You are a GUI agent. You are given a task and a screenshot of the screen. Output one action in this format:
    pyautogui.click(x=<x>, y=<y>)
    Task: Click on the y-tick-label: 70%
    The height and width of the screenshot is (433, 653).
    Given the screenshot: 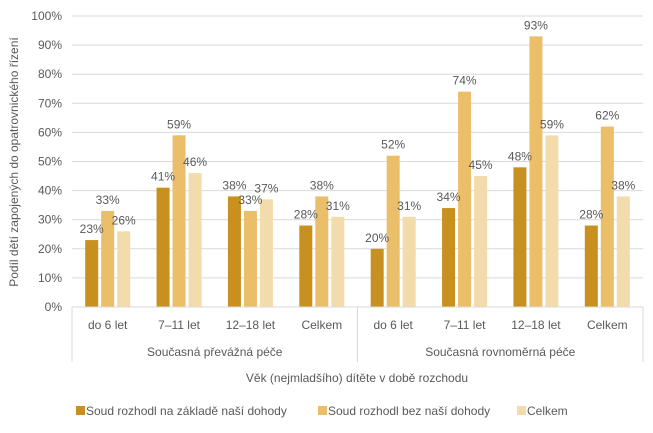 What is the action you would take?
    pyautogui.click(x=50, y=103)
    